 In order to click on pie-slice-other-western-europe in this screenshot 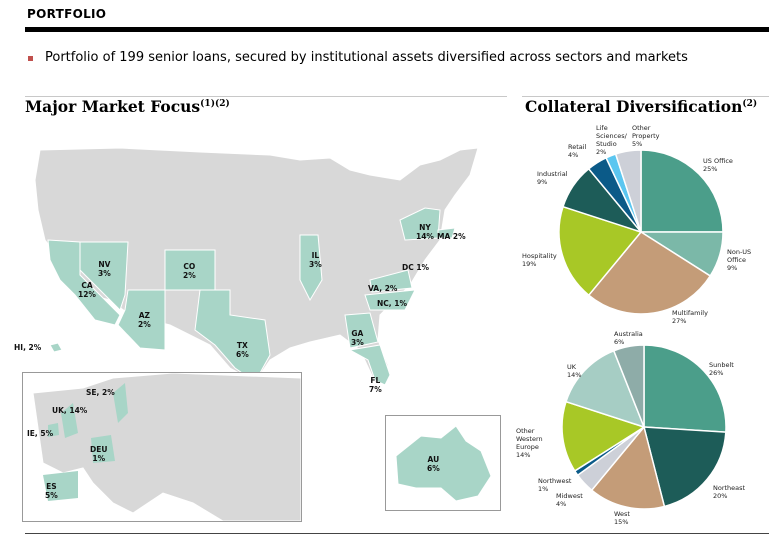, I will do `click(603, 436)`.